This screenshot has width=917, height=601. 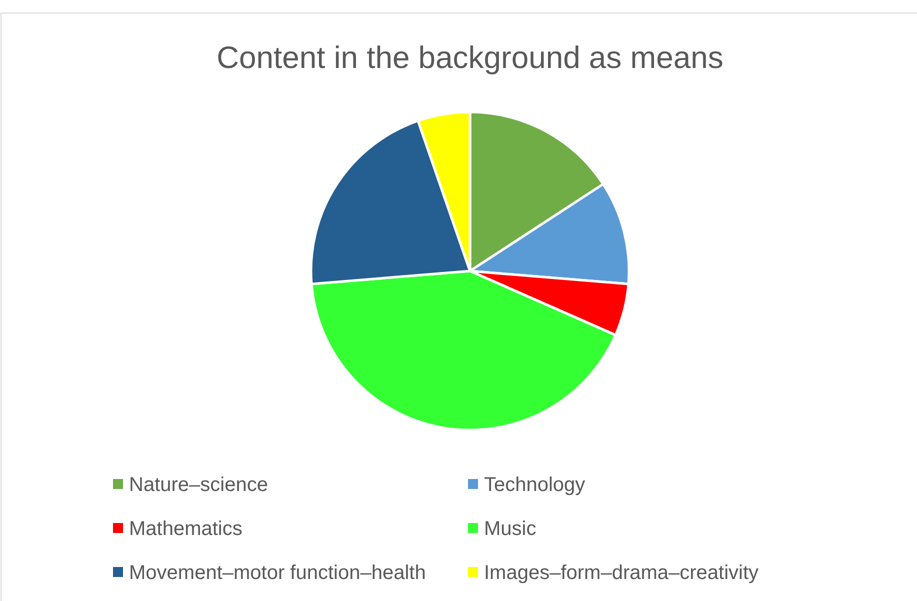 What do you see at coordinates (277, 573) in the screenshot?
I see `legend-label: Movement–motor function–health` at bounding box center [277, 573].